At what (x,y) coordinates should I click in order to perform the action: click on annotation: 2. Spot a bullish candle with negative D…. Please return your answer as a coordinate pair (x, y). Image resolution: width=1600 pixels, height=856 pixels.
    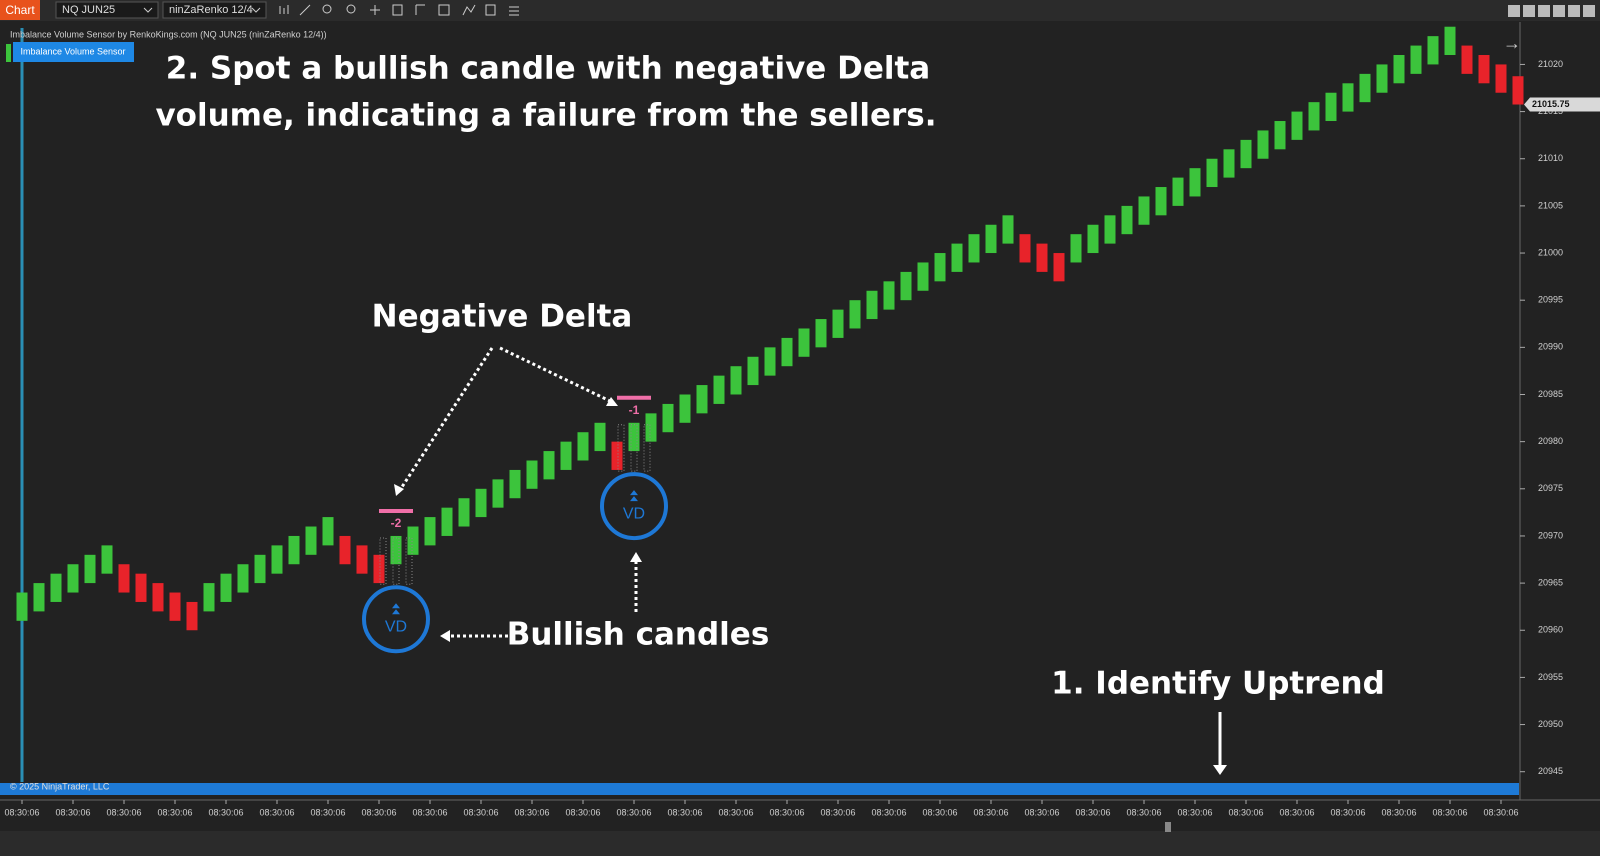
    Looking at the image, I should click on (548, 69).